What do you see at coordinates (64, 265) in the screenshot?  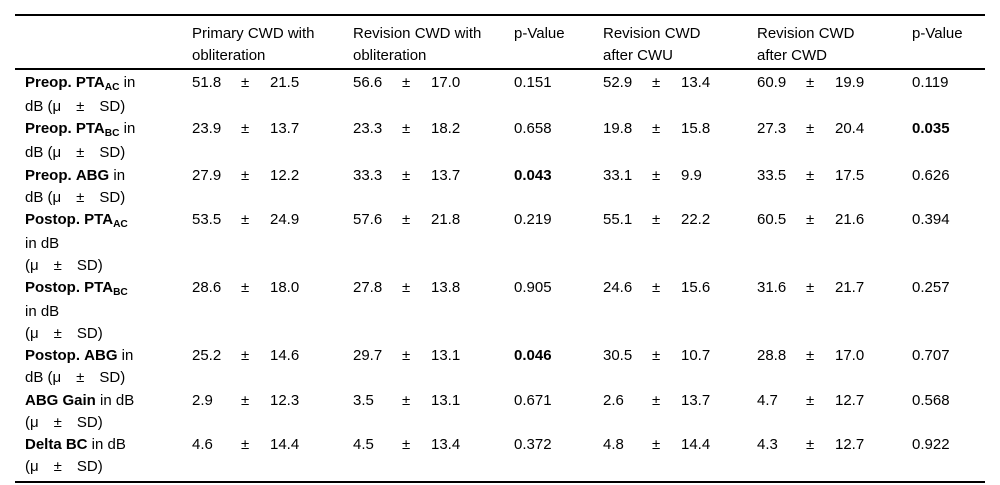 I see `label-text: (μ ± SD)` at bounding box center [64, 265].